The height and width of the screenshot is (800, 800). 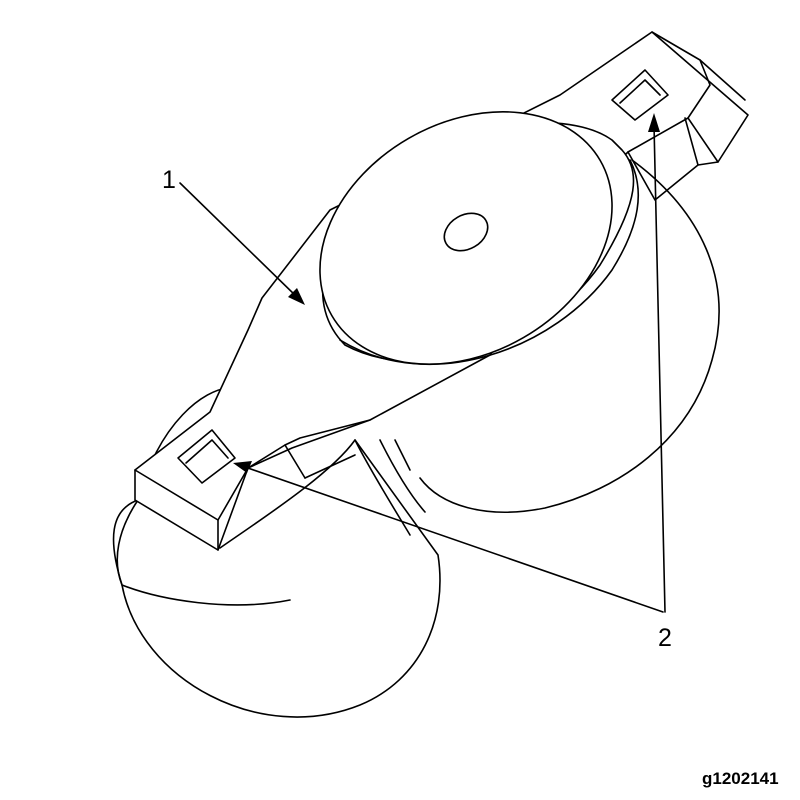 I want to click on leader-2b, so click(x=657, y=363).